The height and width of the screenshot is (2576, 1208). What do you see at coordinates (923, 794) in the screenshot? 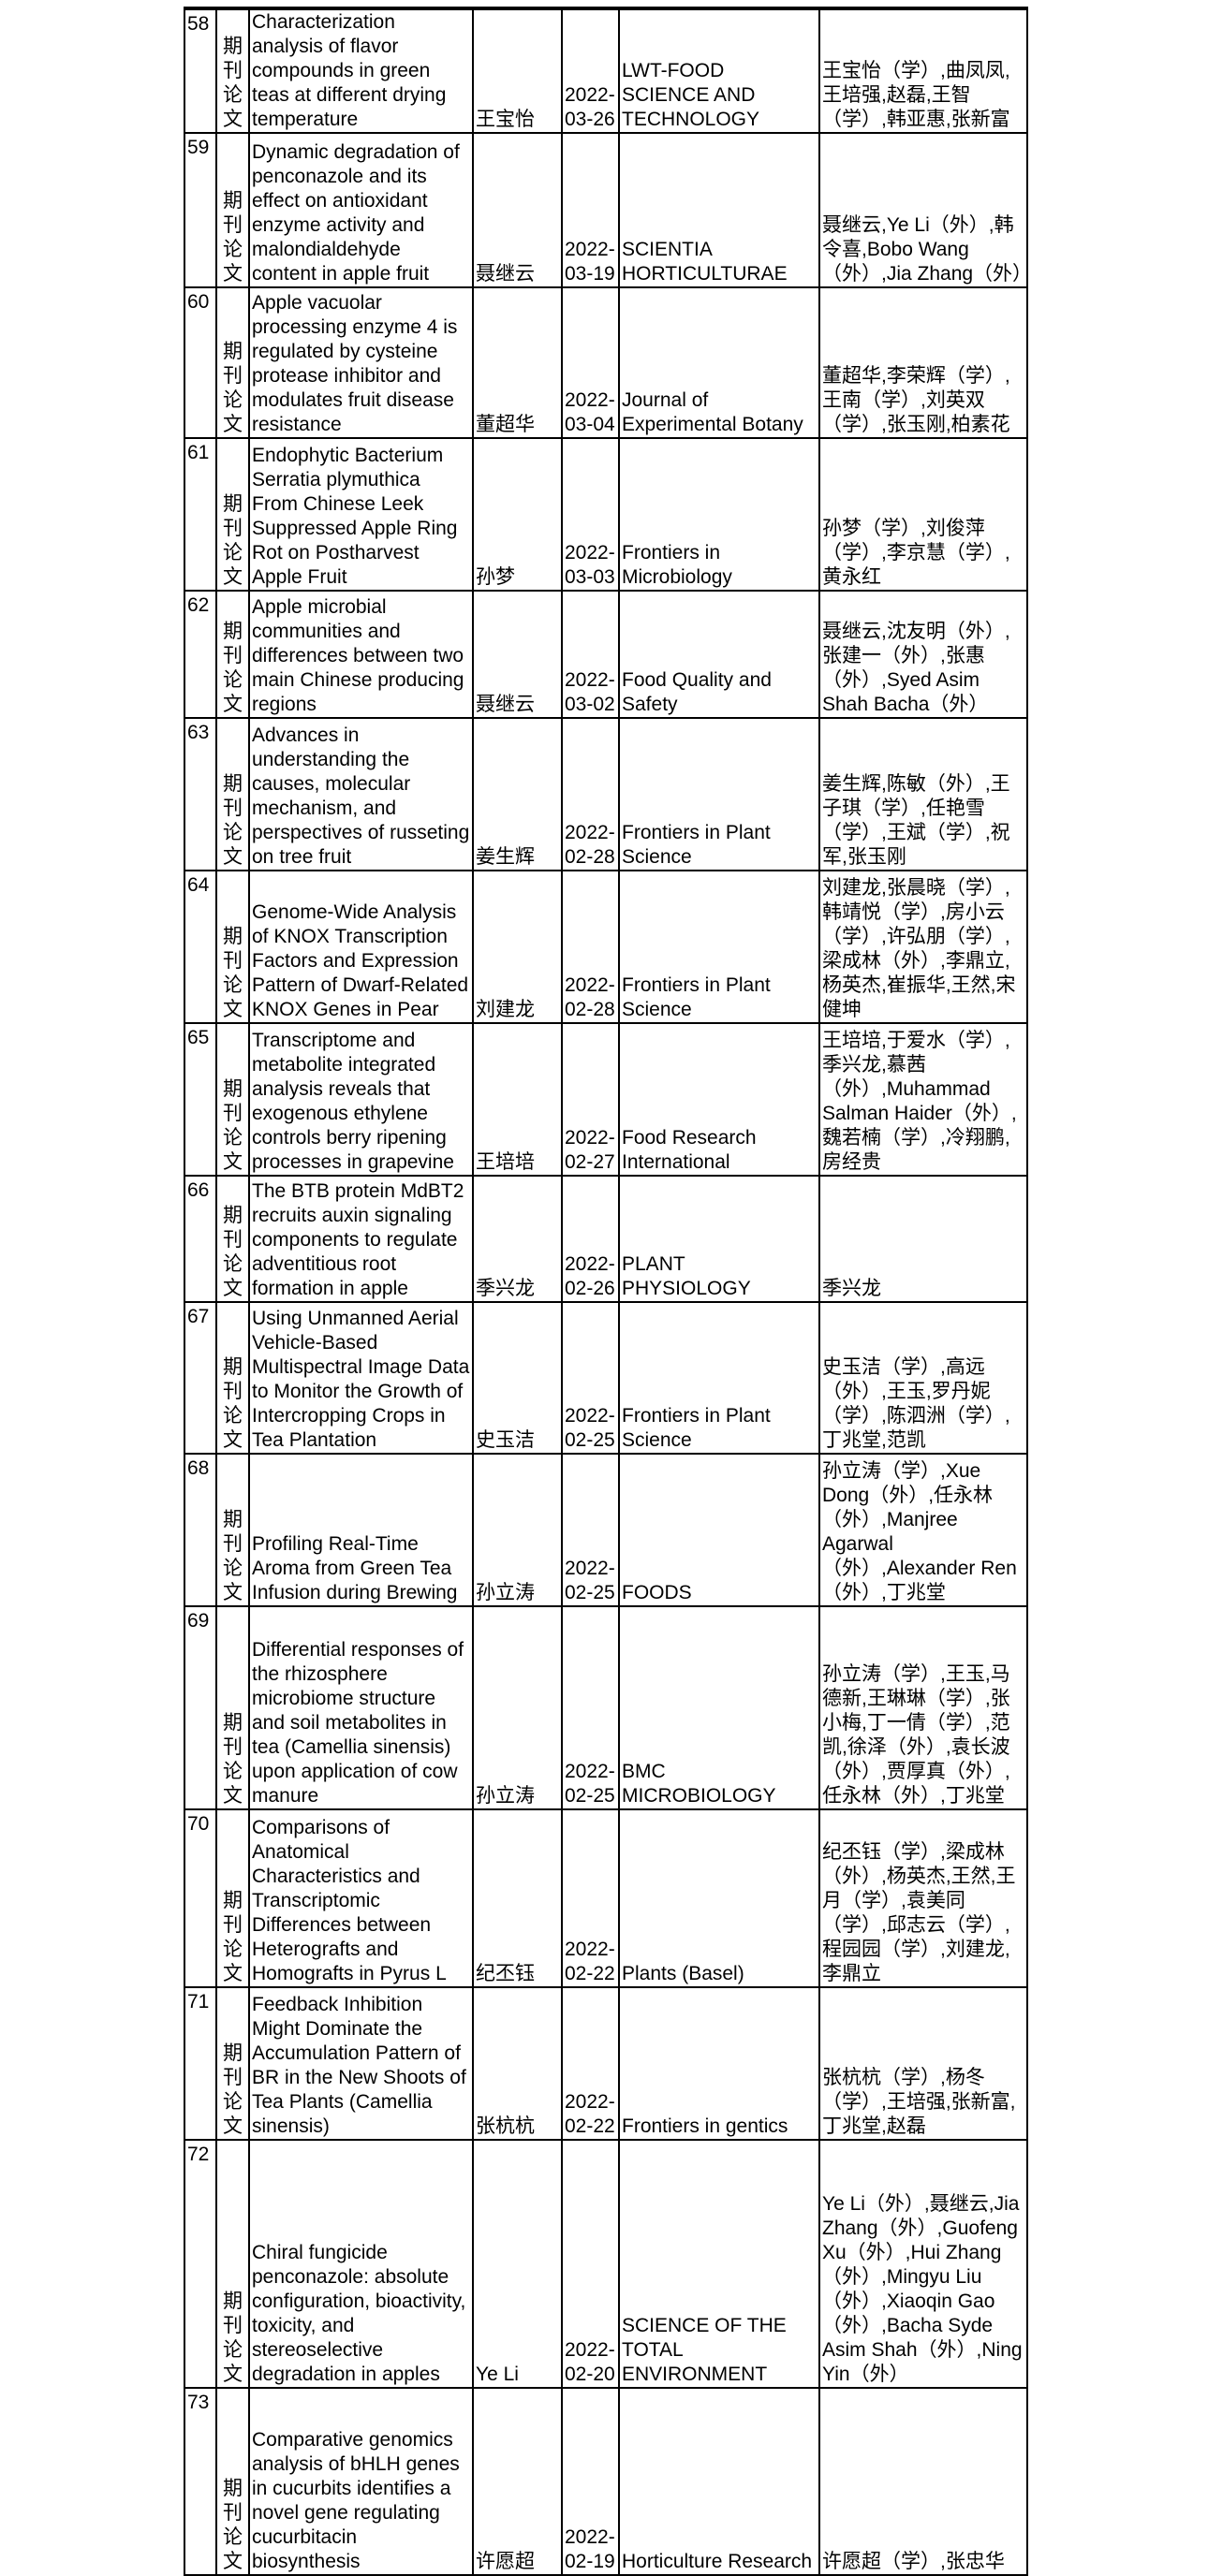
I see `co-authors: 姜生辉,陈敏（外）,王子琪（学）,任艳雪（学）,王斌（学）,祝军,张玉刚` at bounding box center [923, 794].